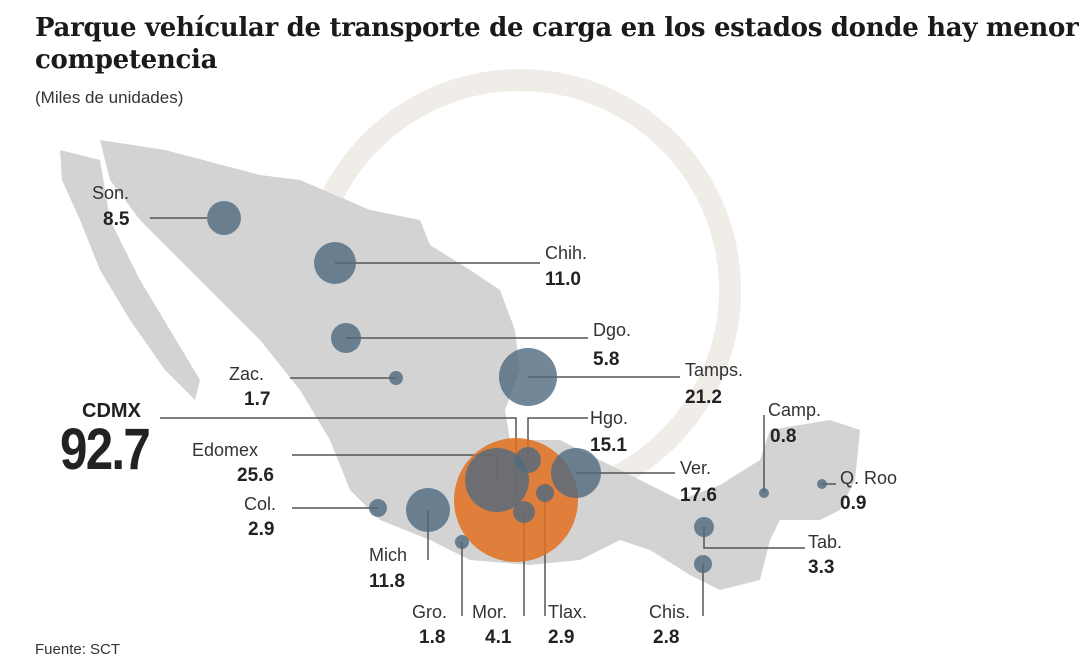  I want to click on bubble-mich, so click(428, 510).